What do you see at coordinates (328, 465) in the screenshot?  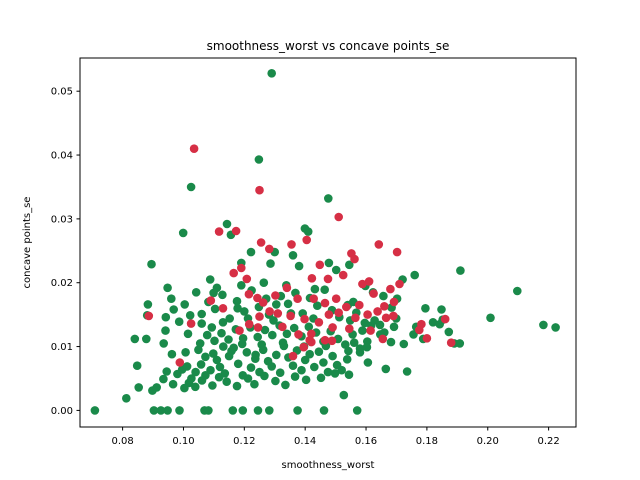 I see `x-axis-label: smoothness_worst` at bounding box center [328, 465].